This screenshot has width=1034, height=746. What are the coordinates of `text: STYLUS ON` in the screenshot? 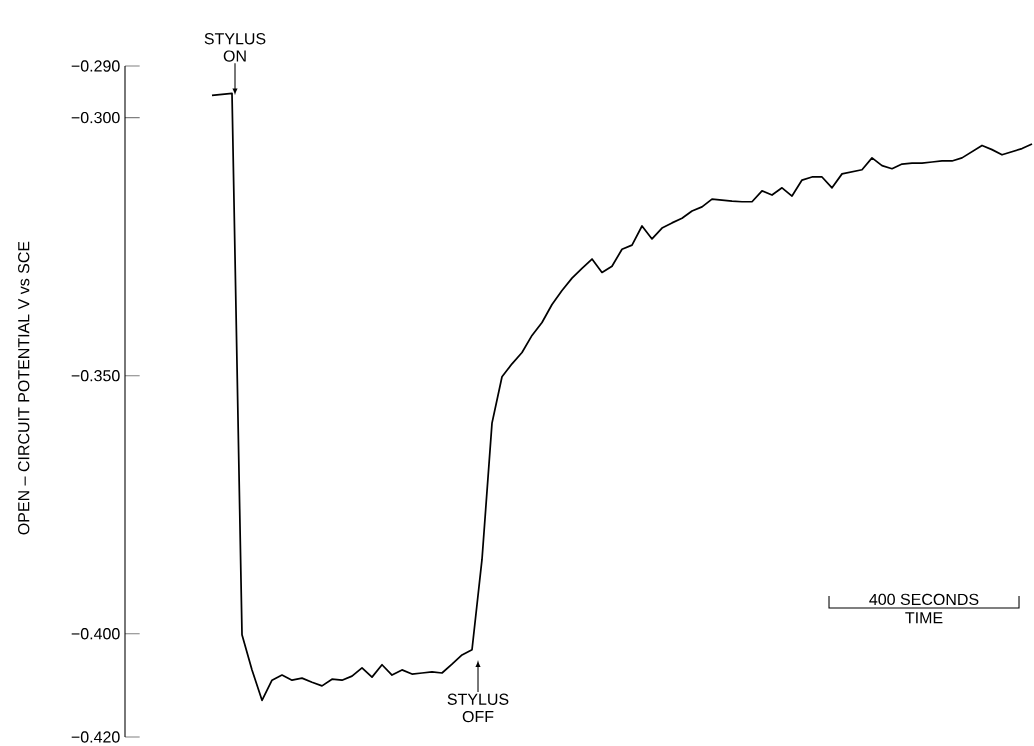 It's located at (235, 47).